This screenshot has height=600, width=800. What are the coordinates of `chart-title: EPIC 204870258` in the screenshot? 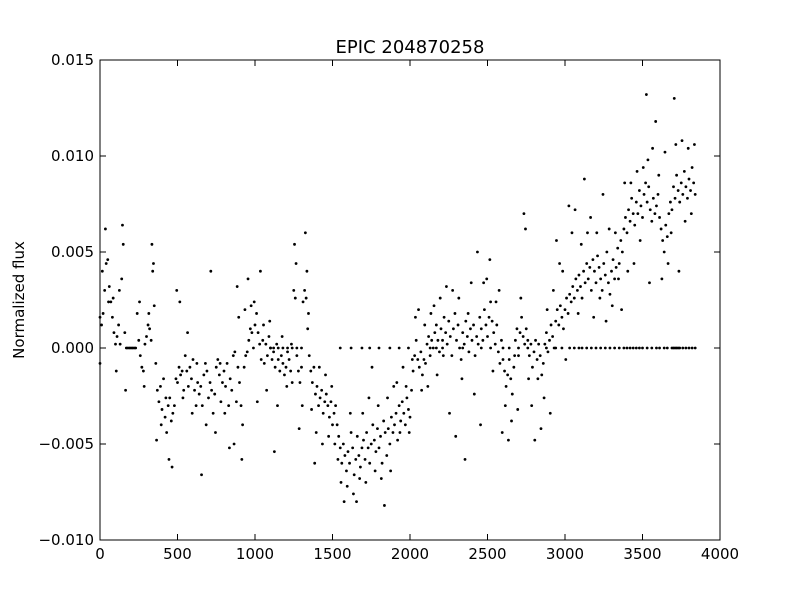 It's located at (410, 47).